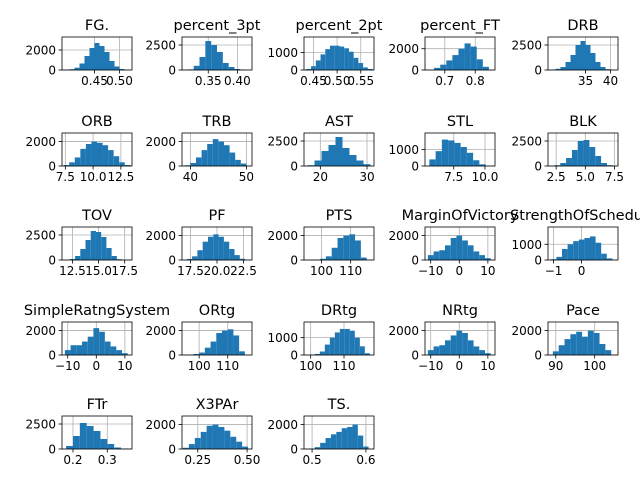 The width and height of the screenshot is (640, 480). Describe the element at coordinates (97, 26) in the screenshot. I see `subplot-title: FG.` at that location.